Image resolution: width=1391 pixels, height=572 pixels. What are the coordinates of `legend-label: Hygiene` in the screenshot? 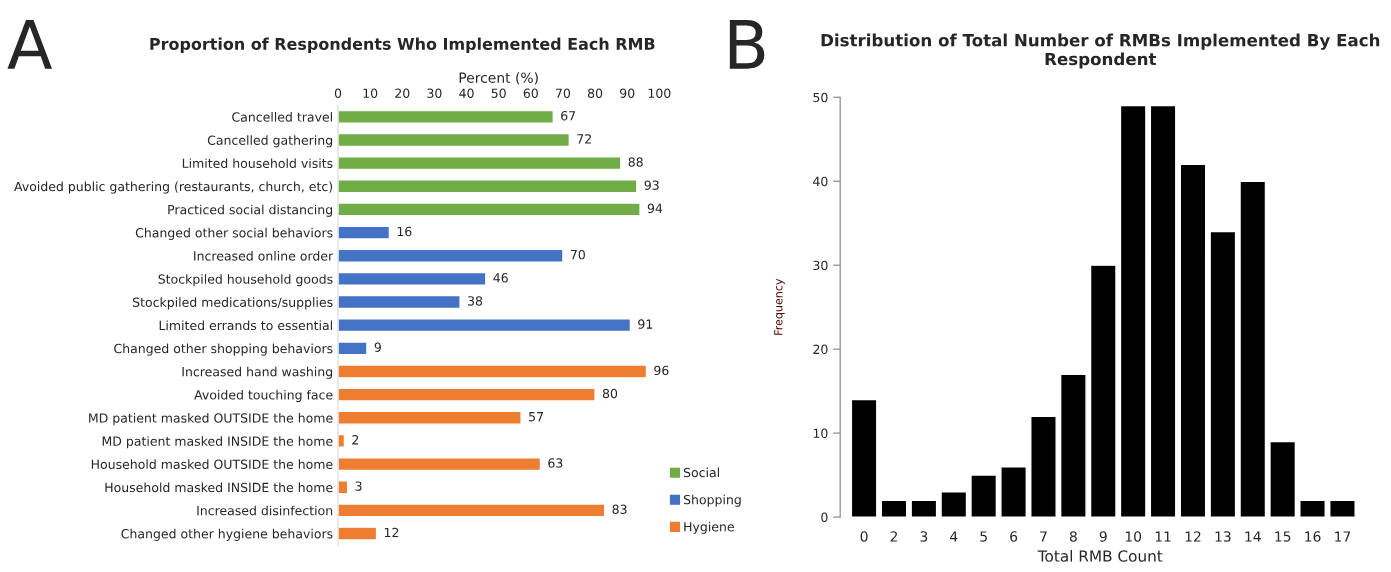 It's located at (709, 527).